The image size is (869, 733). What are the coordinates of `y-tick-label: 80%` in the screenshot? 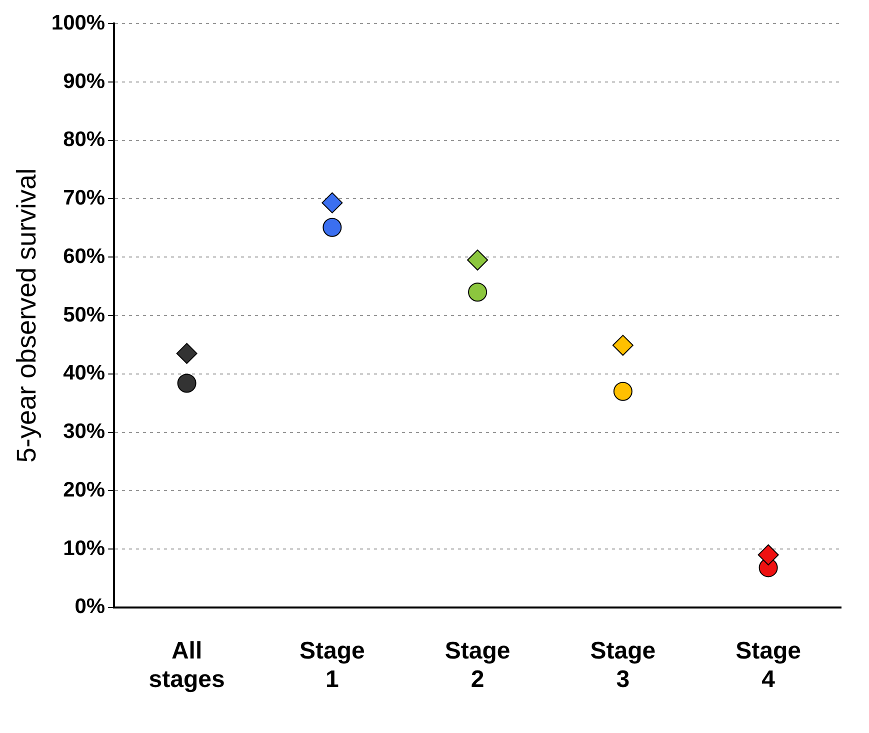 It's located at (84, 140).